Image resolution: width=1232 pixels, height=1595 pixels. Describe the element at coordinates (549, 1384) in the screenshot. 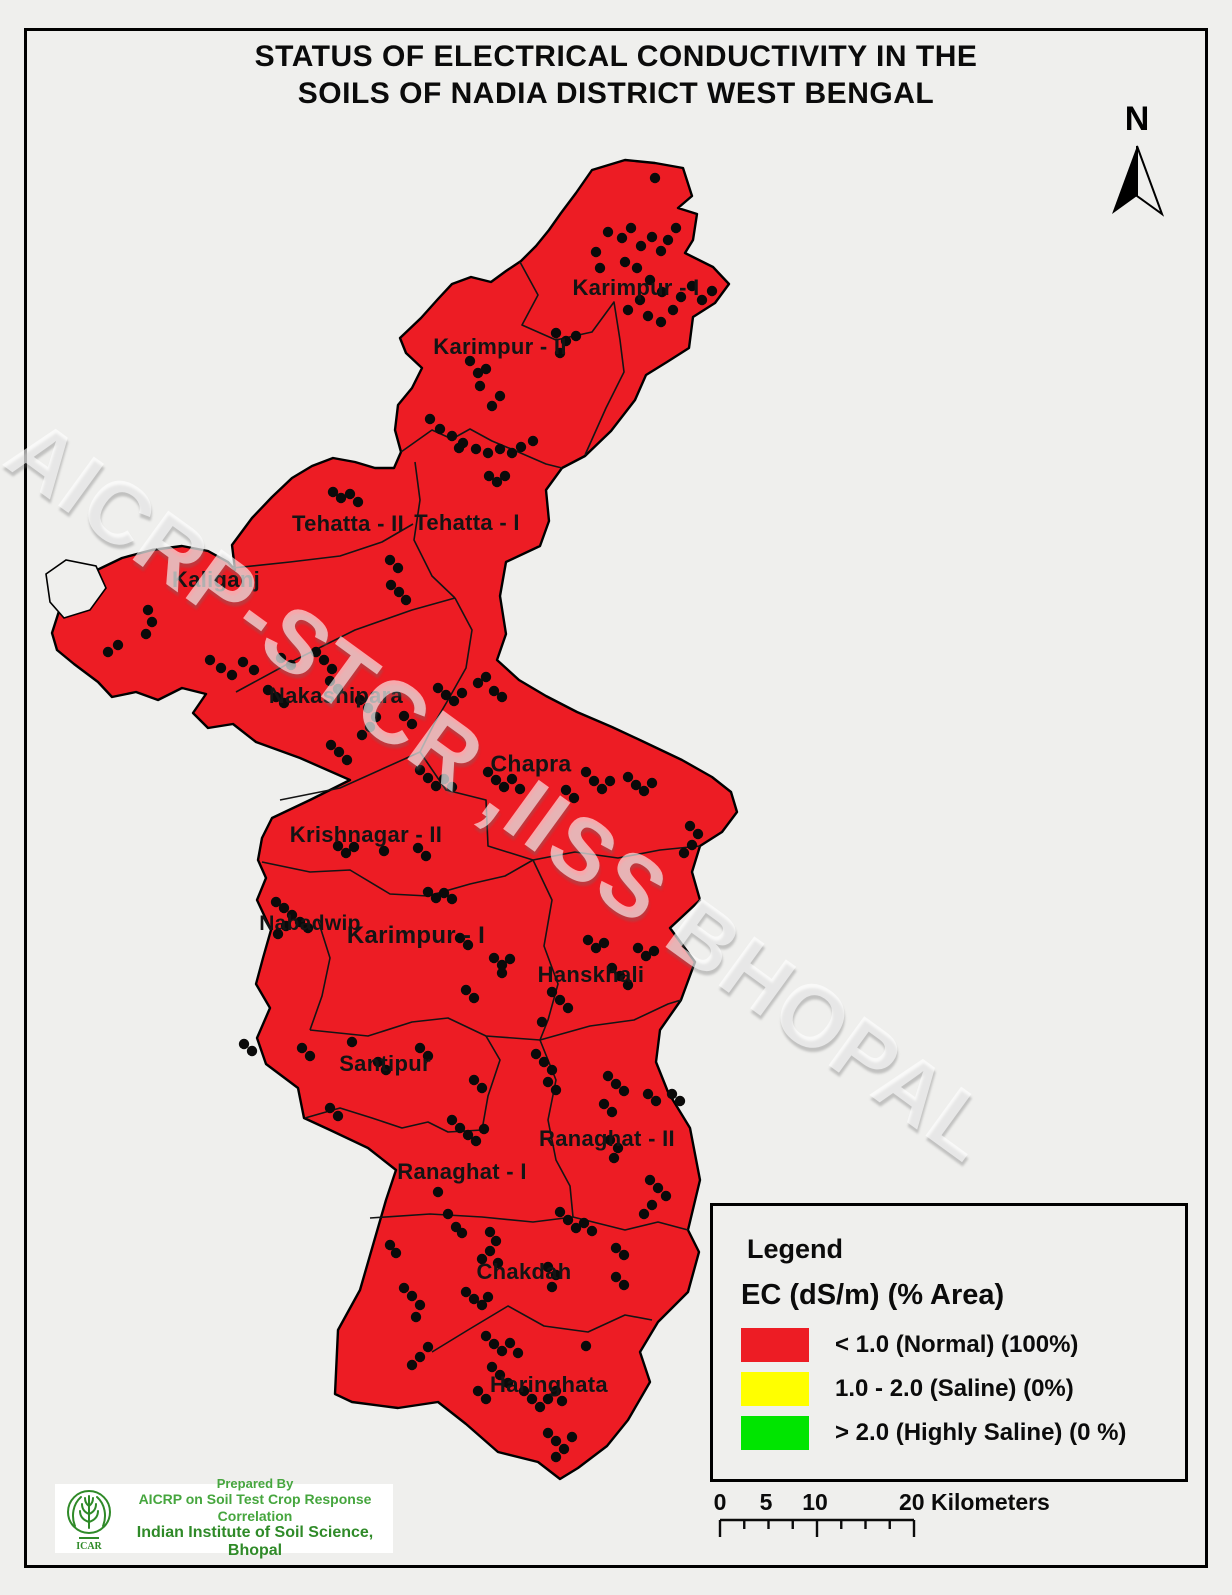

I see `block-label: Haringhata` at that location.